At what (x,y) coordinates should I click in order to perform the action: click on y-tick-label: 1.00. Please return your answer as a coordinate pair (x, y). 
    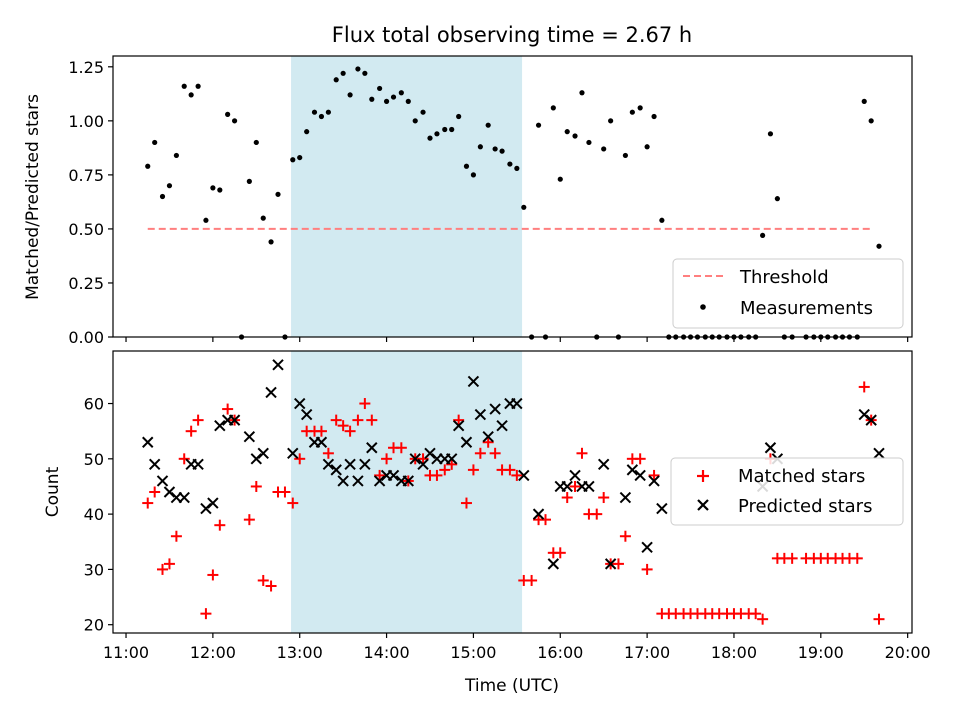
    Looking at the image, I should click on (86, 121).